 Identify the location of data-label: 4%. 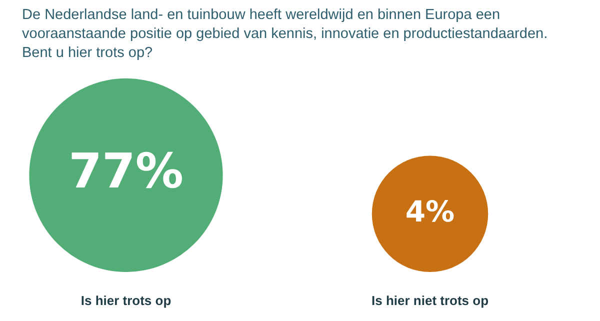
(430, 211).